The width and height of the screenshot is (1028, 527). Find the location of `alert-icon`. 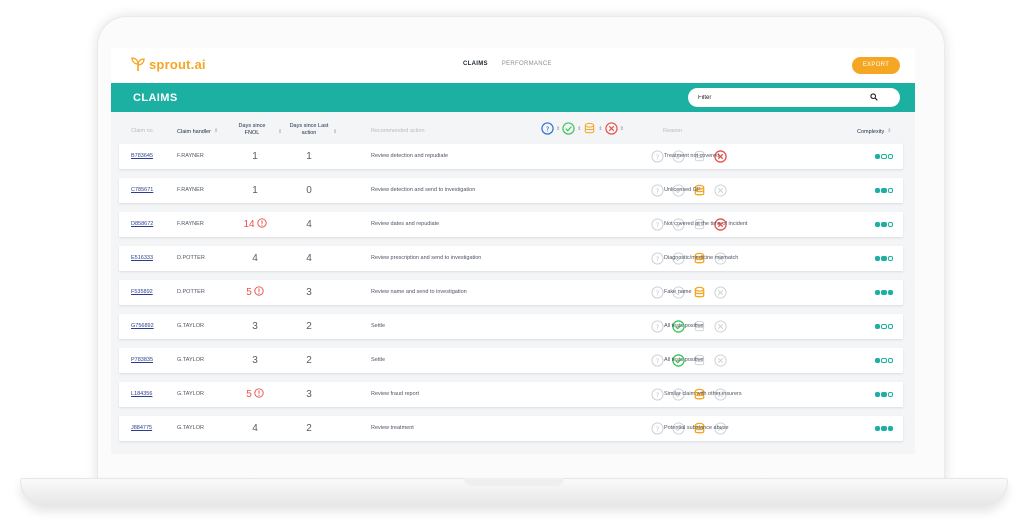

alert-icon is located at coordinates (261, 224).